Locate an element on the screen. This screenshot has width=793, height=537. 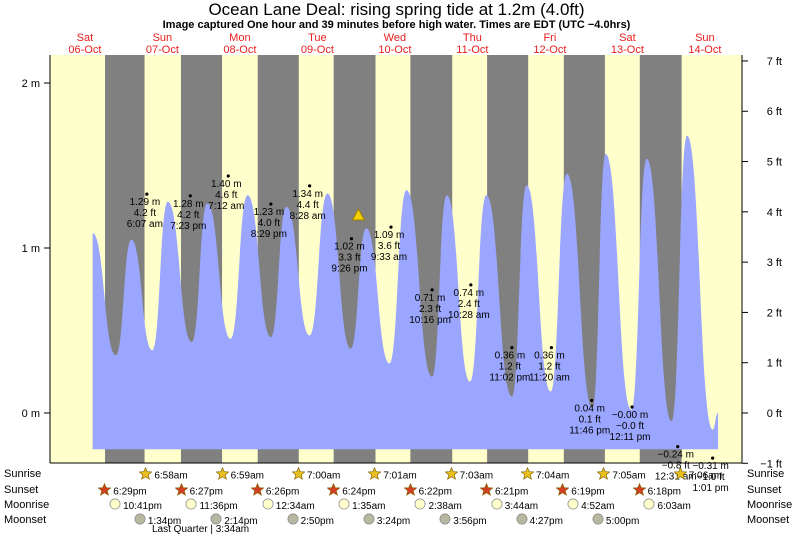
day-of-week: Sun is located at coordinates (162, 38).